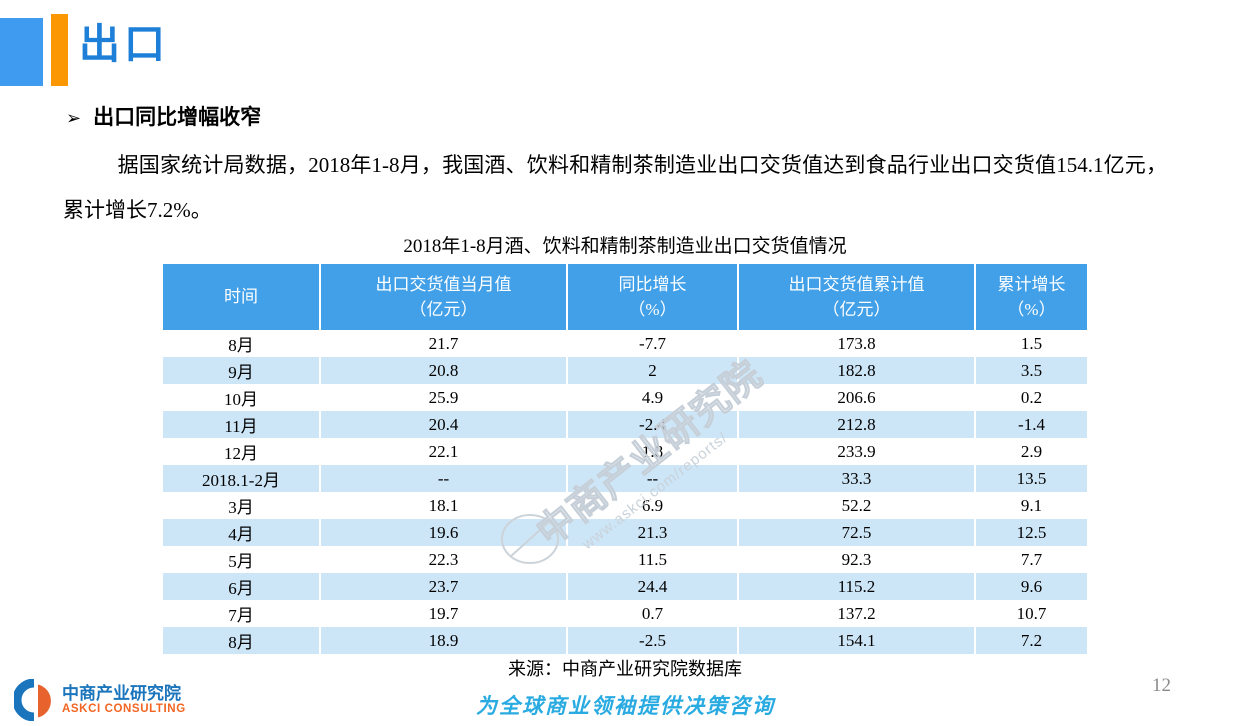 The image size is (1251, 726). What do you see at coordinates (1031, 586) in the screenshot?
I see `table-cell: 9.6` at bounding box center [1031, 586].